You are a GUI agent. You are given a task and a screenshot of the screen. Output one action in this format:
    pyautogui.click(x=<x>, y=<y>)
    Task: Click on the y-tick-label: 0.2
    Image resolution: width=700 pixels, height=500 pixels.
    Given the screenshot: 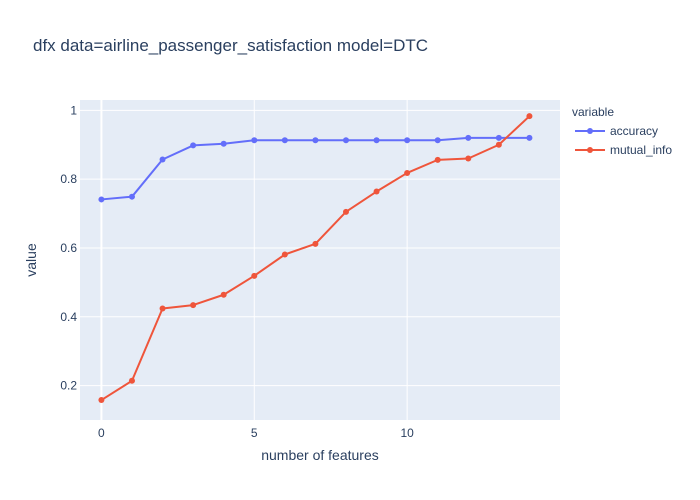 What is the action you would take?
    pyautogui.click(x=68, y=386)
    